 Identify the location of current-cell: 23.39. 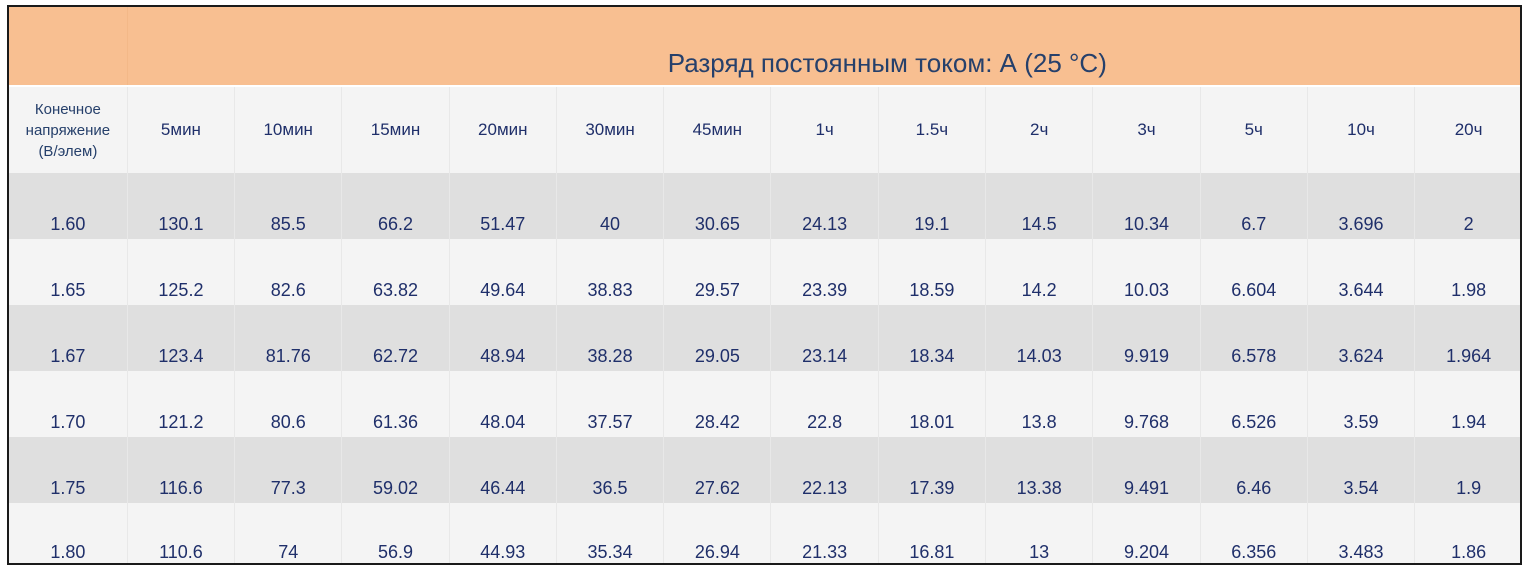
(824, 272).